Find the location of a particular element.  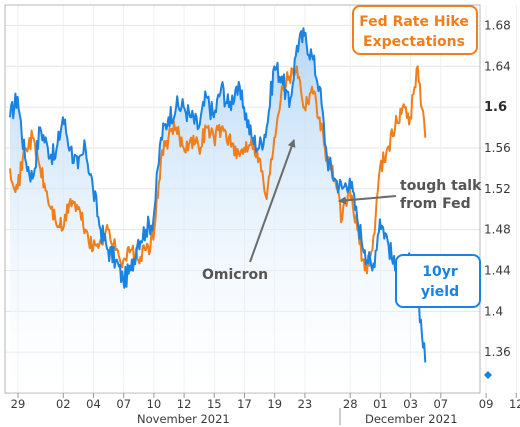

legend-yield-box is located at coordinates (438, 281).